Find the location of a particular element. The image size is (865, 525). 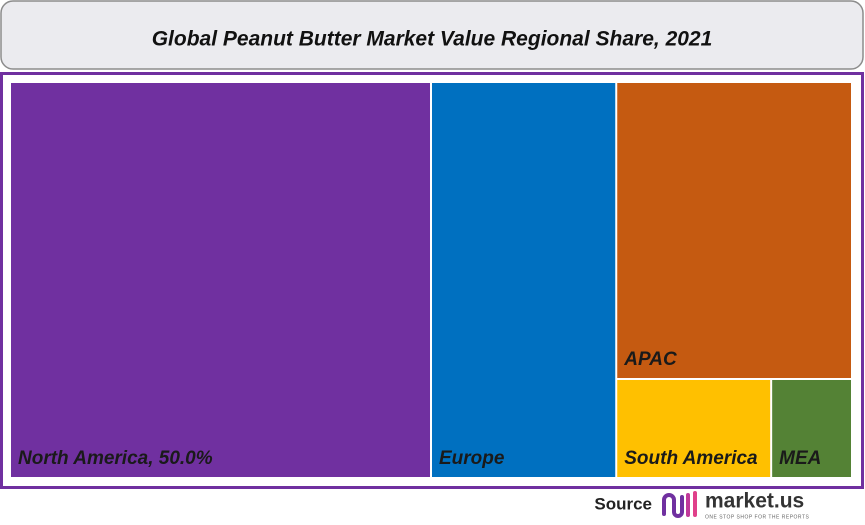

logo-text: market.us is located at coordinates (754, 501).